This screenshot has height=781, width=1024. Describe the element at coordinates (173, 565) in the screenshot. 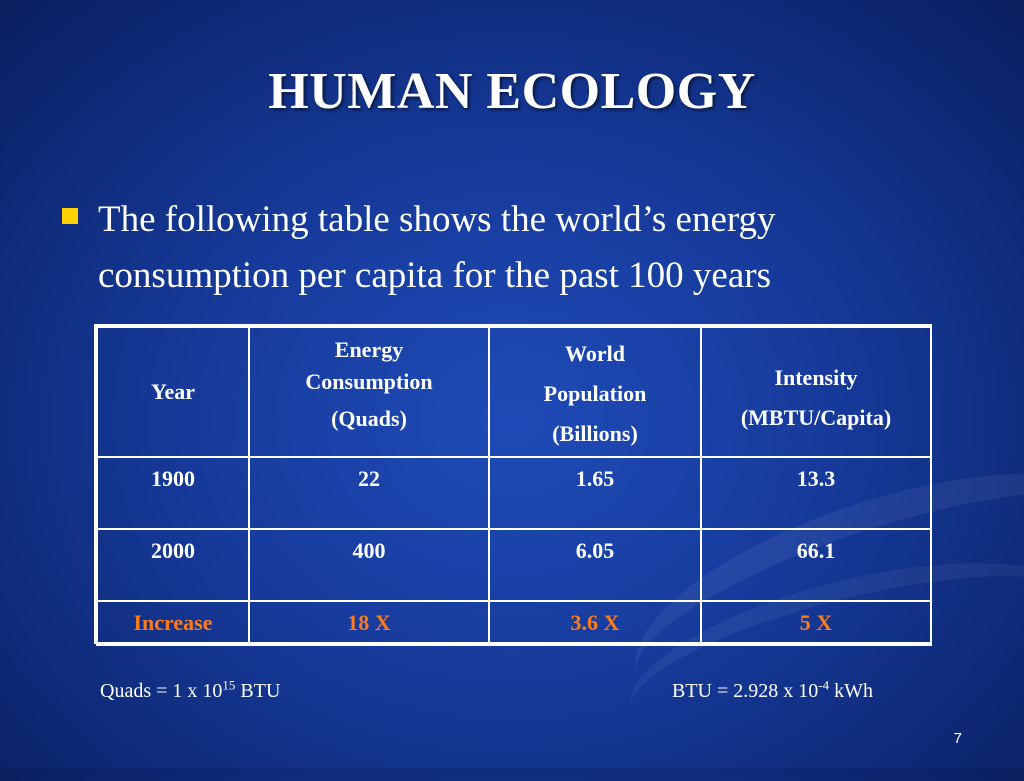

I see `cell-year: 2000` at that location.